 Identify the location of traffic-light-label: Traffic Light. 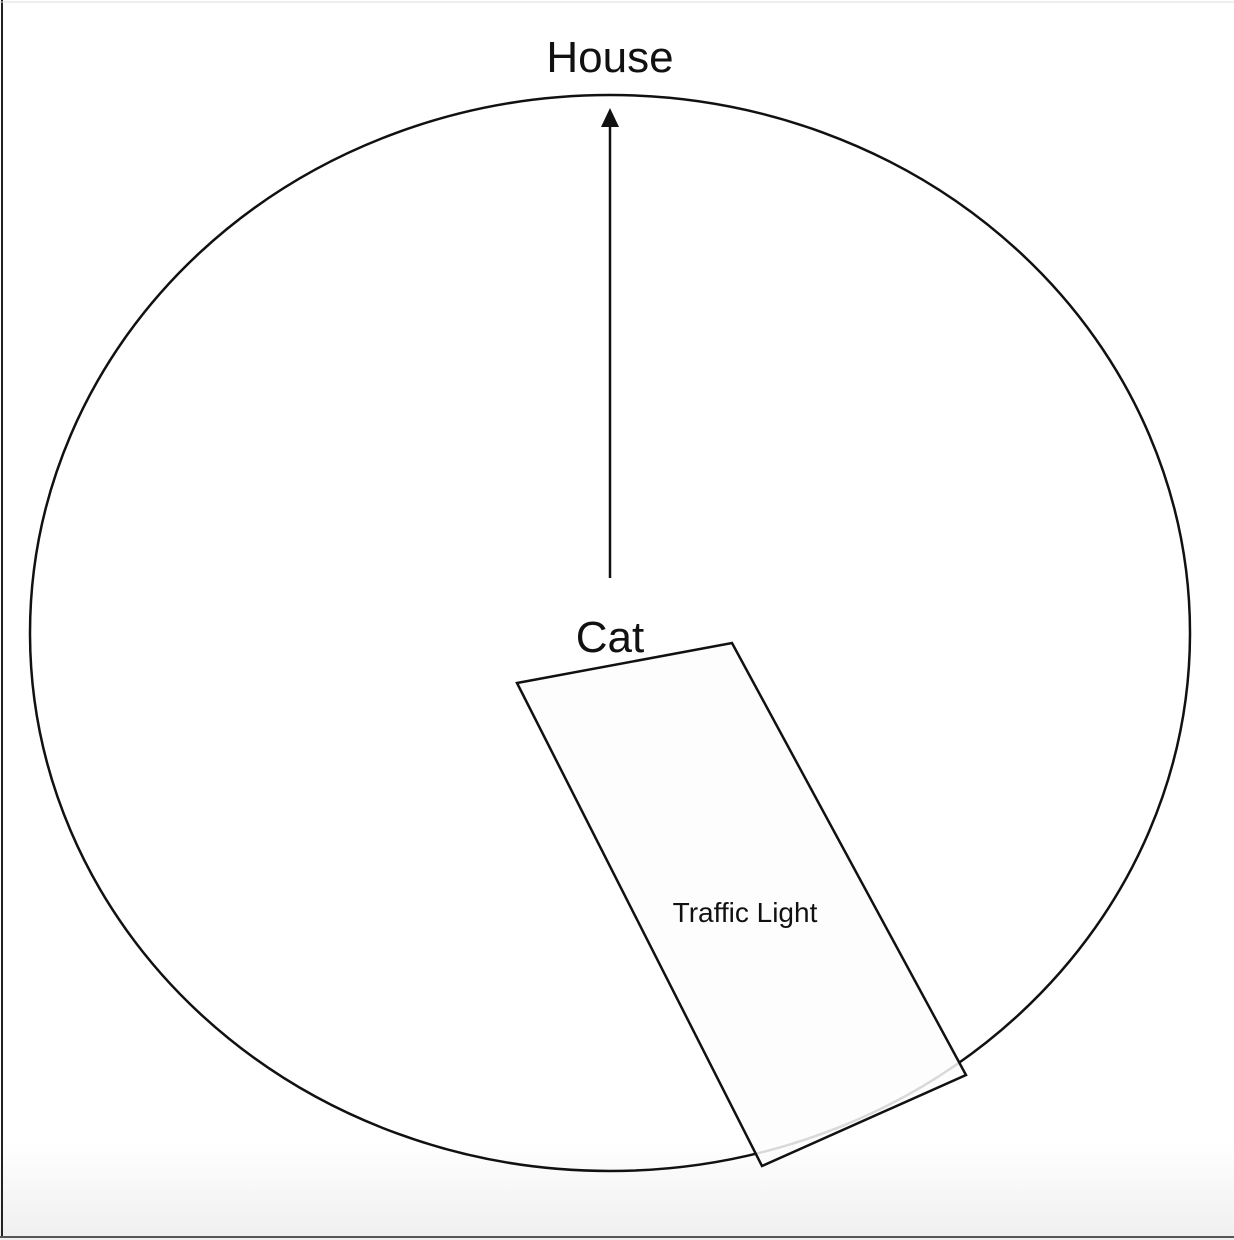
(745, 912).